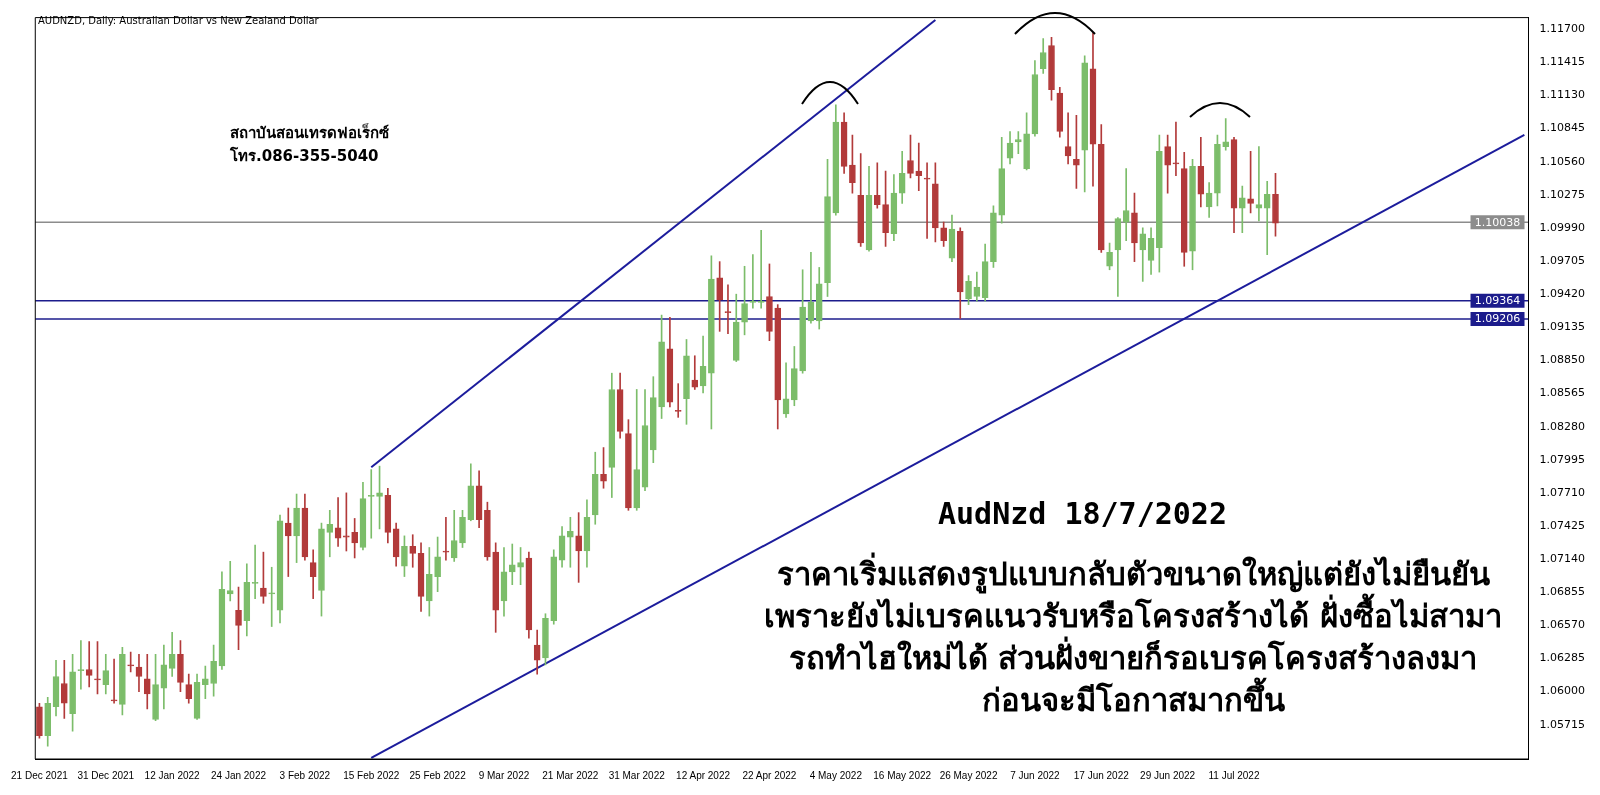 The height and width of the screenshot is (795, 1600). I want to click on x-tick-label: 26 May 2022, so click(968, 775).